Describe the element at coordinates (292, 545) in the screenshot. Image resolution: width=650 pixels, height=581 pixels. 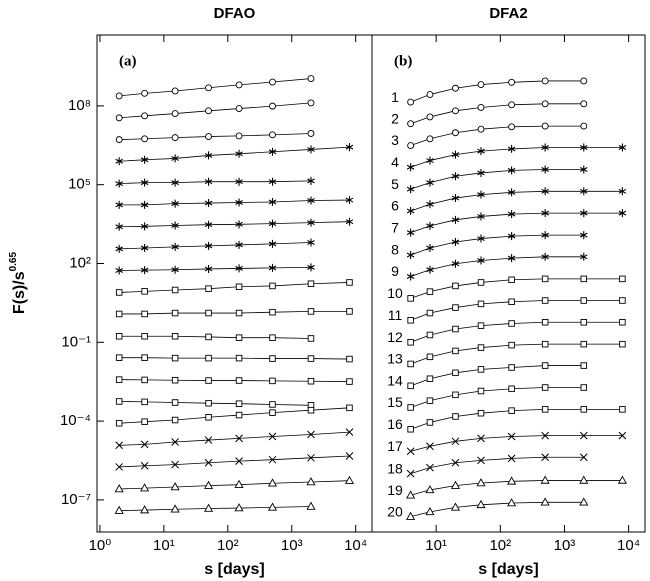
I see `x-tick-label: 10³` at that location.